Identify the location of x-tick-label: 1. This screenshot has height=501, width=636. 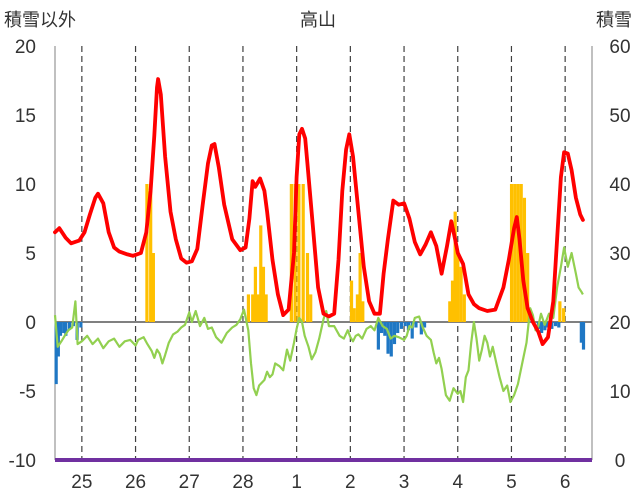
(296, 482).